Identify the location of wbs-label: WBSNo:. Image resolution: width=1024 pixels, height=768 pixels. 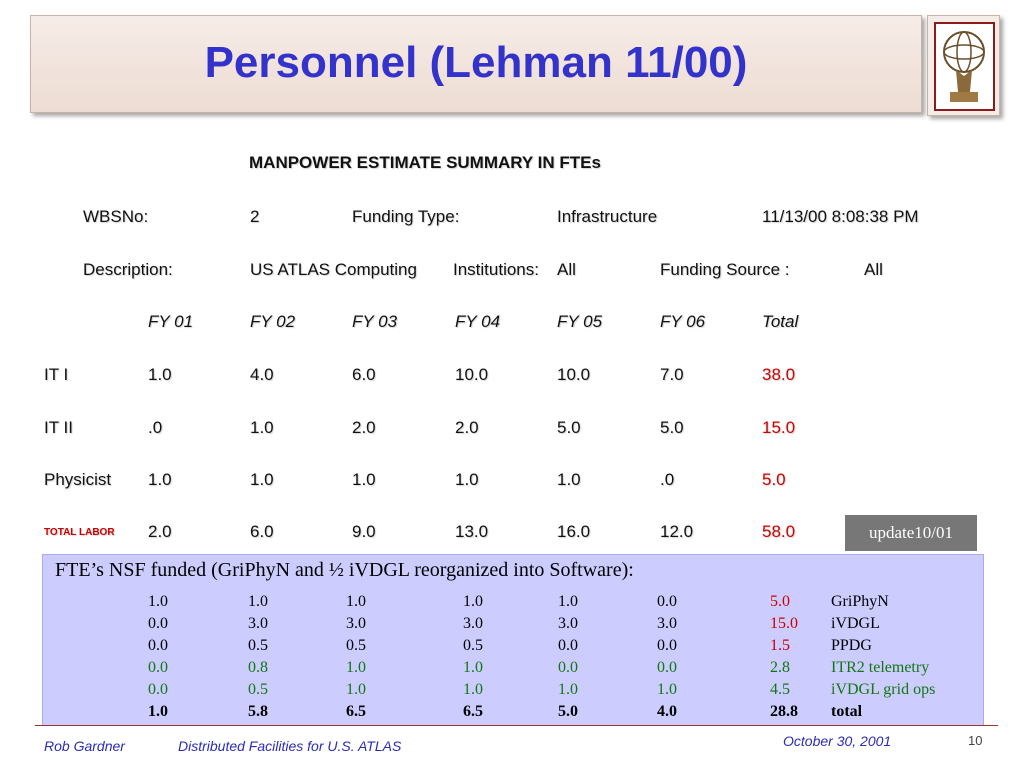
(116, 216).